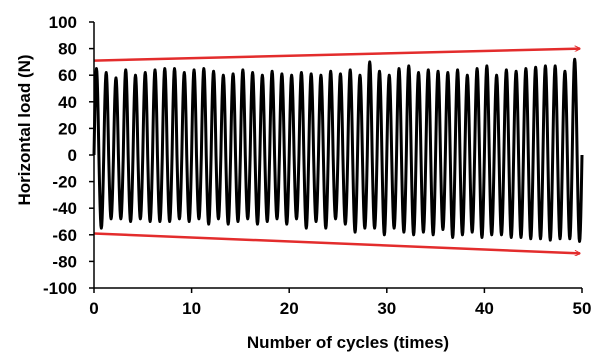 Image resolution: width=600 pixels, height=354 pixels. Describe the element at coordinates (67, 128) in the screenshot. I see `y-tick-label: 20` at that location.